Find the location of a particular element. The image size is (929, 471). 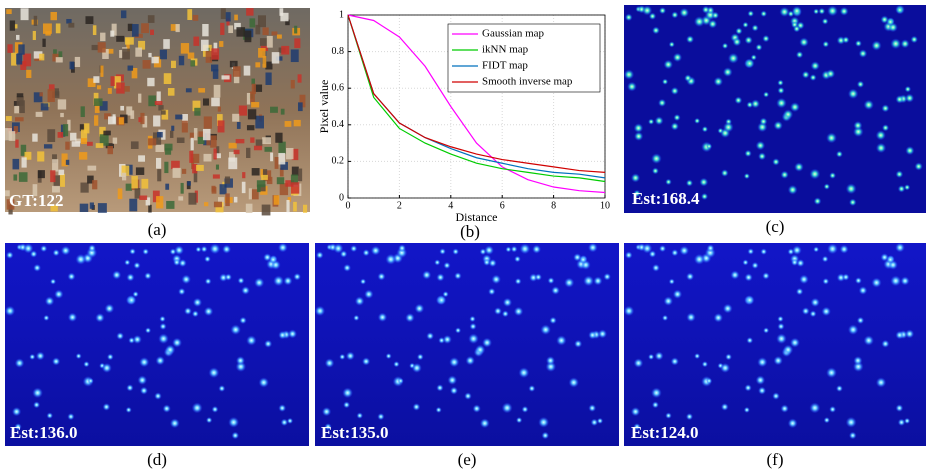

y-tick-label: 0.2 is located at coordinates (338, 161).